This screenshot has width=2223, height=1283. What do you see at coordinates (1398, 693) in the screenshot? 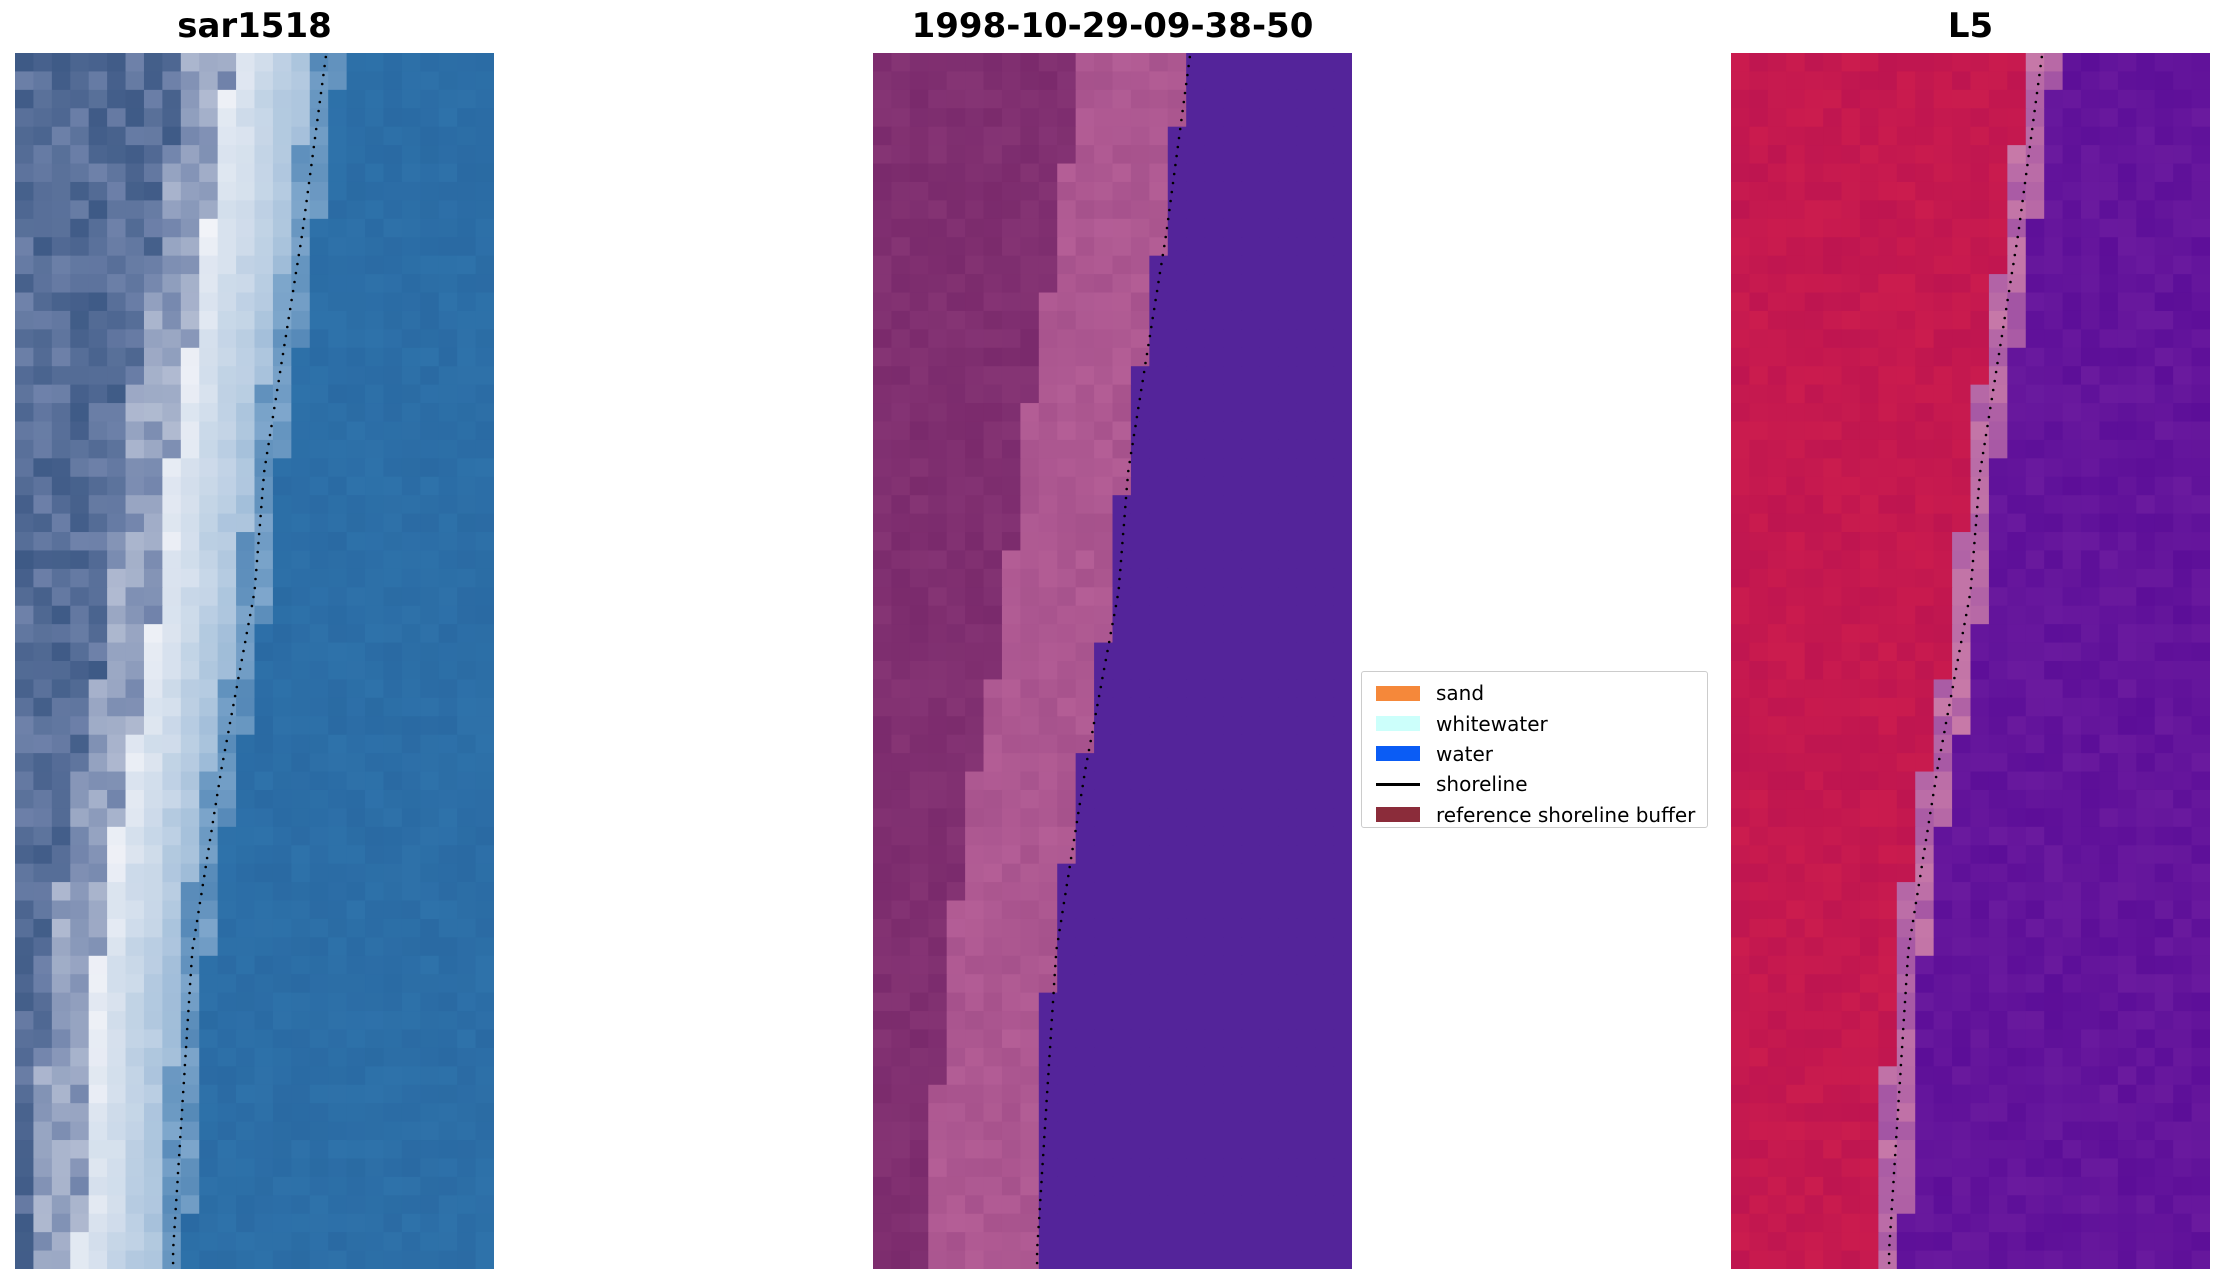
I see `legend-swatch-sand` at bounding box center [1398, 693].